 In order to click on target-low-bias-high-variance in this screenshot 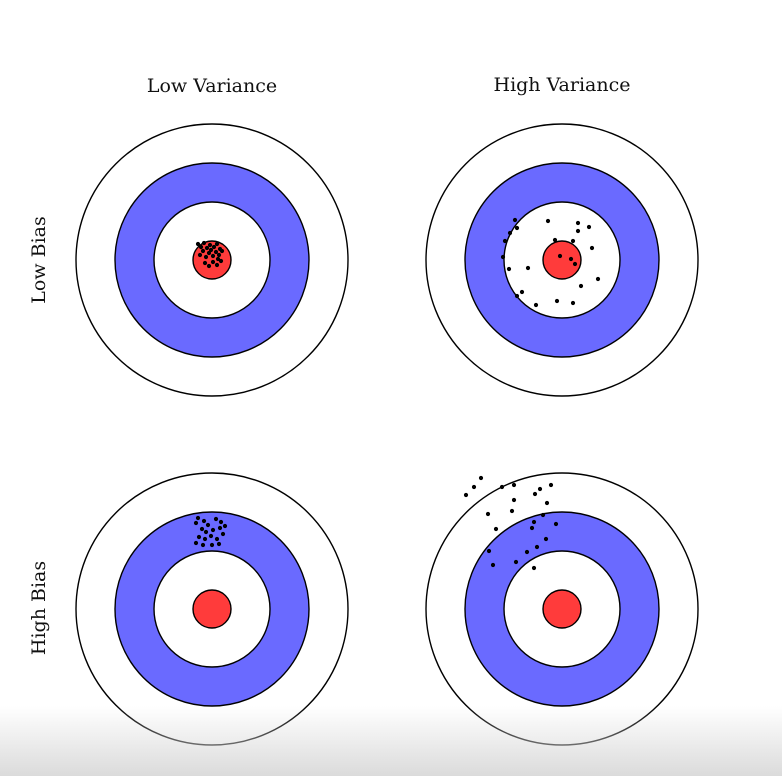, I will do `click(562, 260)`.